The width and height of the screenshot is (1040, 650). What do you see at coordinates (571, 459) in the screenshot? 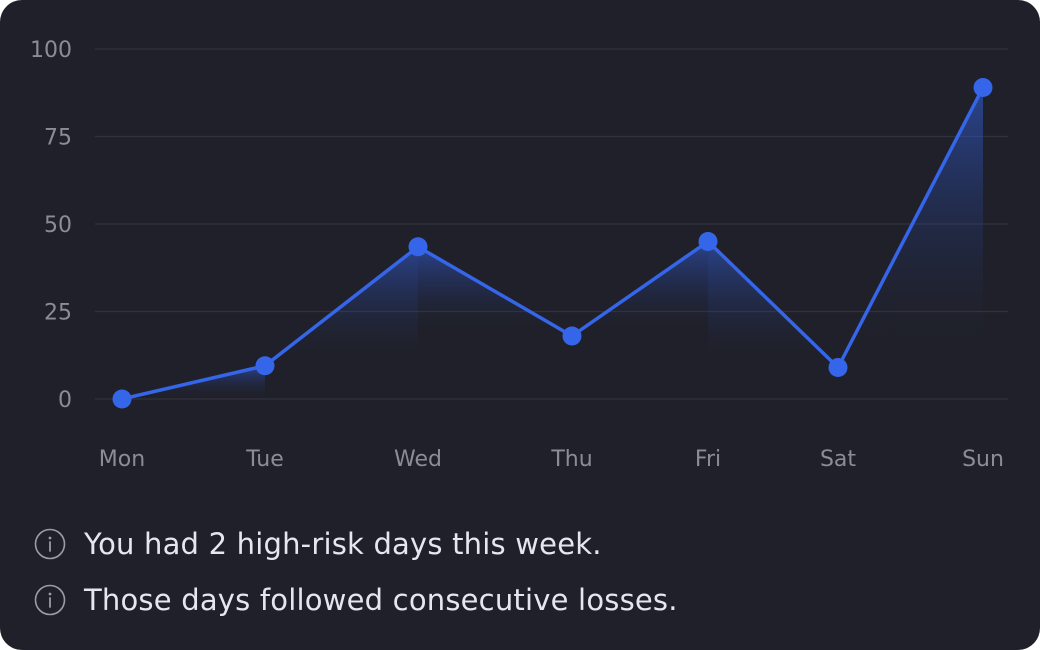
I see `x-tick-label: Thu` at bounding box center [571, 459].